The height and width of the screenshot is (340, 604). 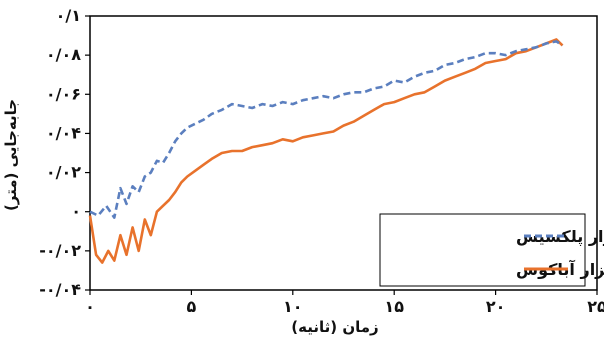 What do you see at coordinates (63, 132) in the screenshot?
I see `y-tick-label: ۰/۰۴` at bounding box center [63, 132].